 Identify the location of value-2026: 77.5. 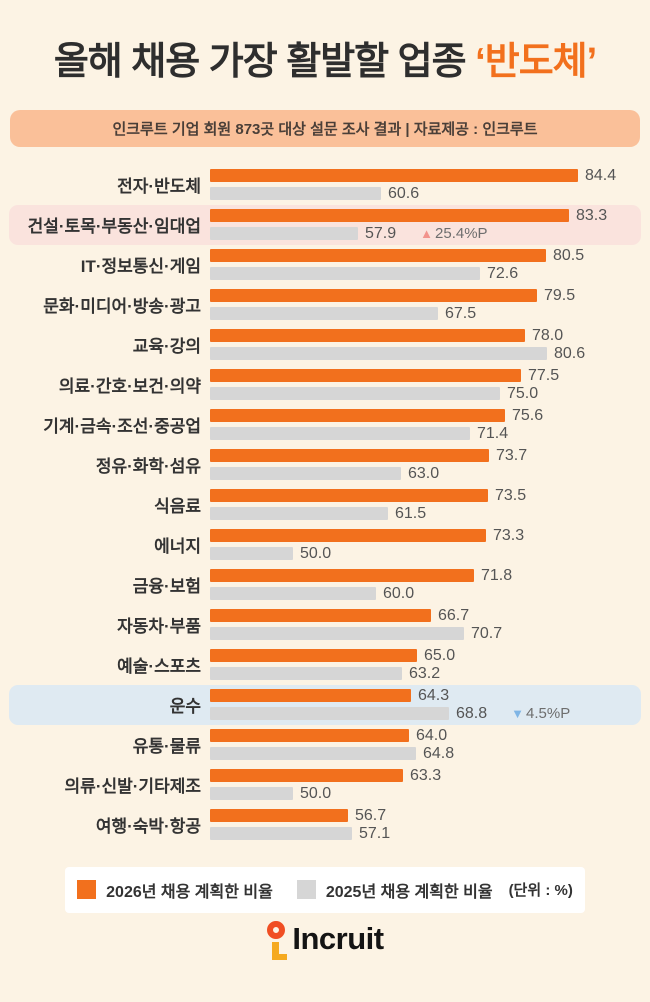
(544, 375).